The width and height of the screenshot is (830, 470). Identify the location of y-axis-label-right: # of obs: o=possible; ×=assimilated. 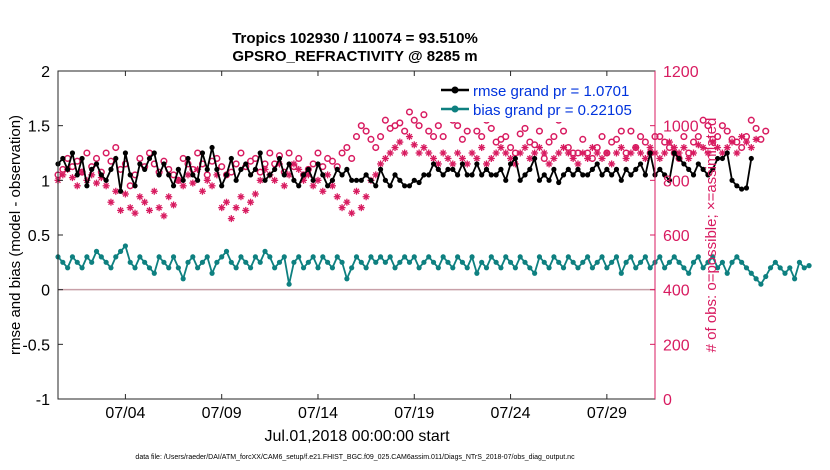
(711, 235).